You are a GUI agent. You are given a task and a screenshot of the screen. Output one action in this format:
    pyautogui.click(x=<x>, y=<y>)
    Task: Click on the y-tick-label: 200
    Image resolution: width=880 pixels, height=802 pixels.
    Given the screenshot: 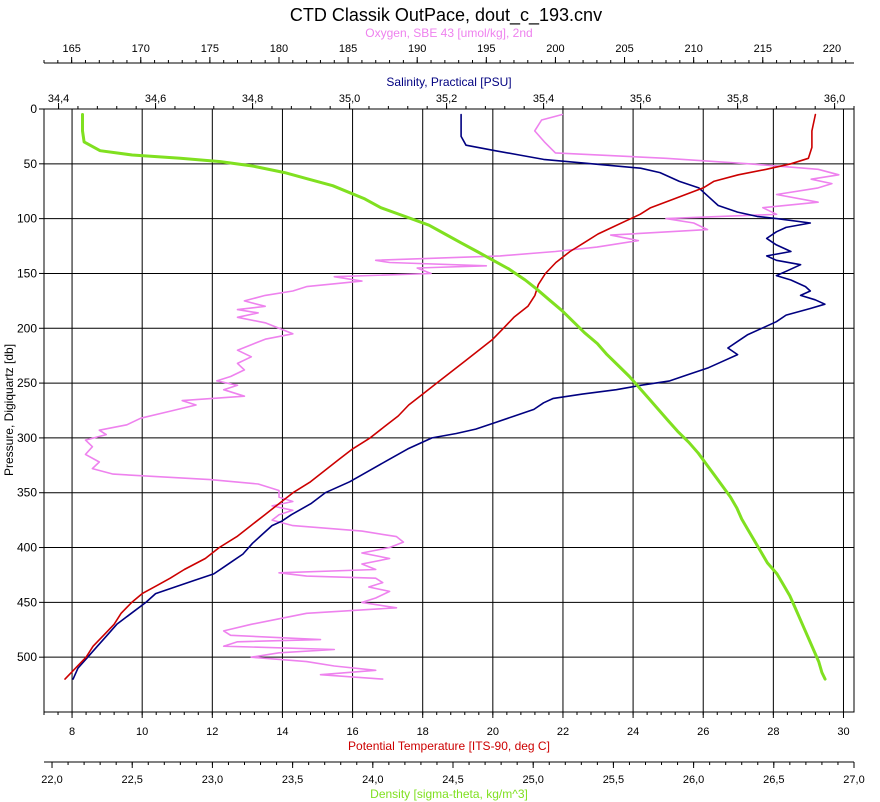 What is the action you would take?
    pyautogui.click(x=27, y=328)
    